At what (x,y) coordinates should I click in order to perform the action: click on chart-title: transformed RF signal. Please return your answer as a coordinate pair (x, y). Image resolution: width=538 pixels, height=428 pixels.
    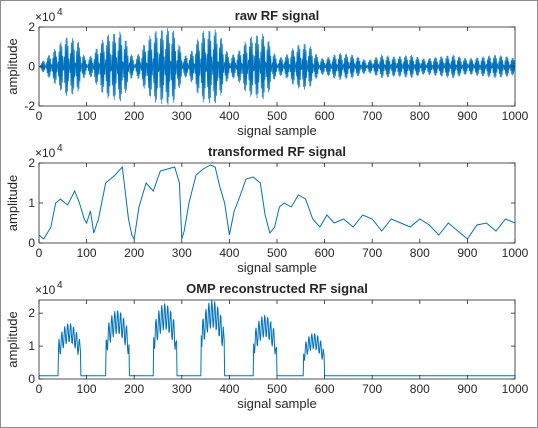
    Looking at the image, I should click on (277, 151).